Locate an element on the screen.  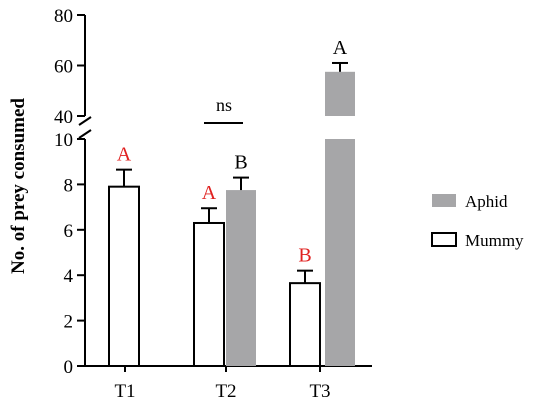
y-axis-label: No. of prey consumed is located at coordinates (18, 186).